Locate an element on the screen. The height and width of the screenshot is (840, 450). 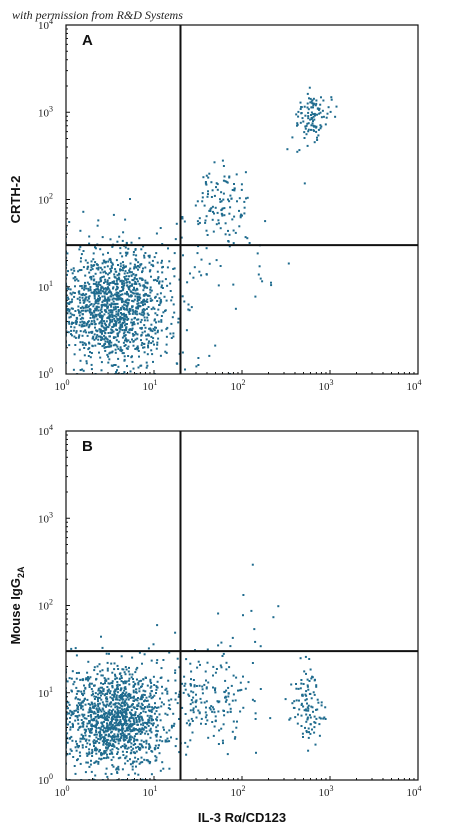
x-tick-label: 10³ is located at coordinates (326, 791).